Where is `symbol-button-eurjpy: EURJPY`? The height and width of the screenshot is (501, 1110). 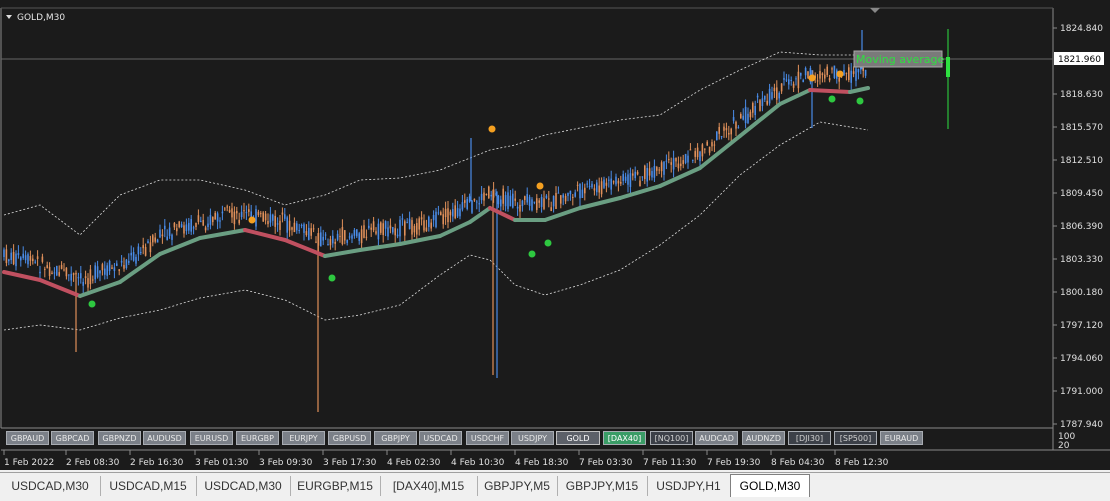
symbol-button-eurjpy: EURJPY is located at coordinates (303, 438).